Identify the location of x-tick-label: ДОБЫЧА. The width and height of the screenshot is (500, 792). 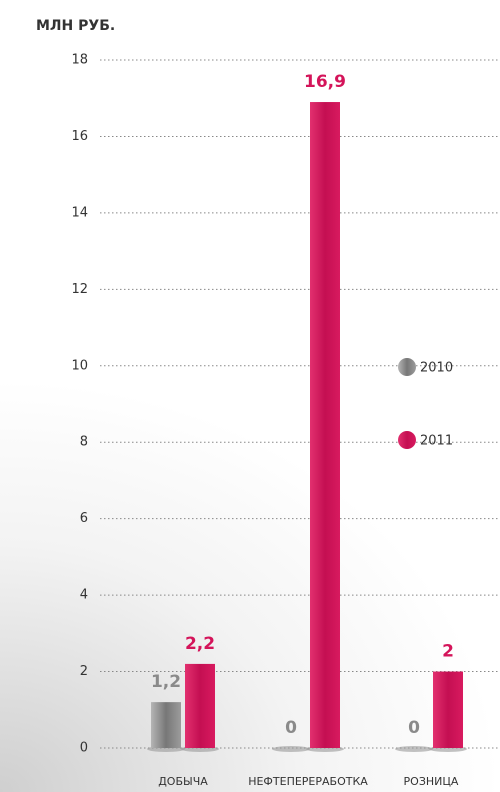
(183, 781).